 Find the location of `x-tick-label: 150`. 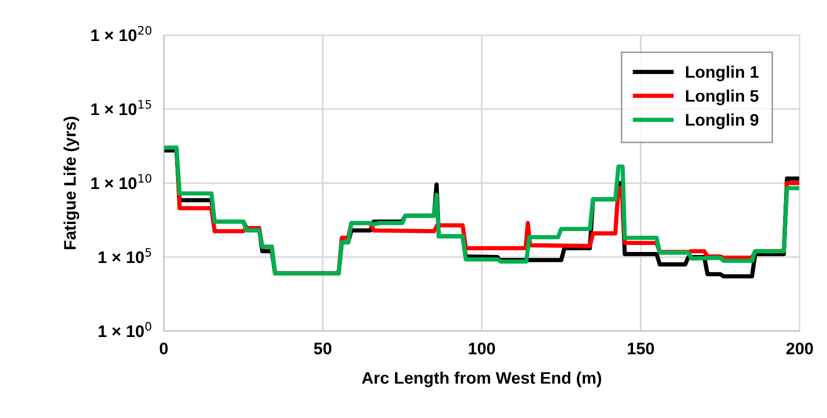

x-tick-label: 150 is located at coordinates (641, 348).